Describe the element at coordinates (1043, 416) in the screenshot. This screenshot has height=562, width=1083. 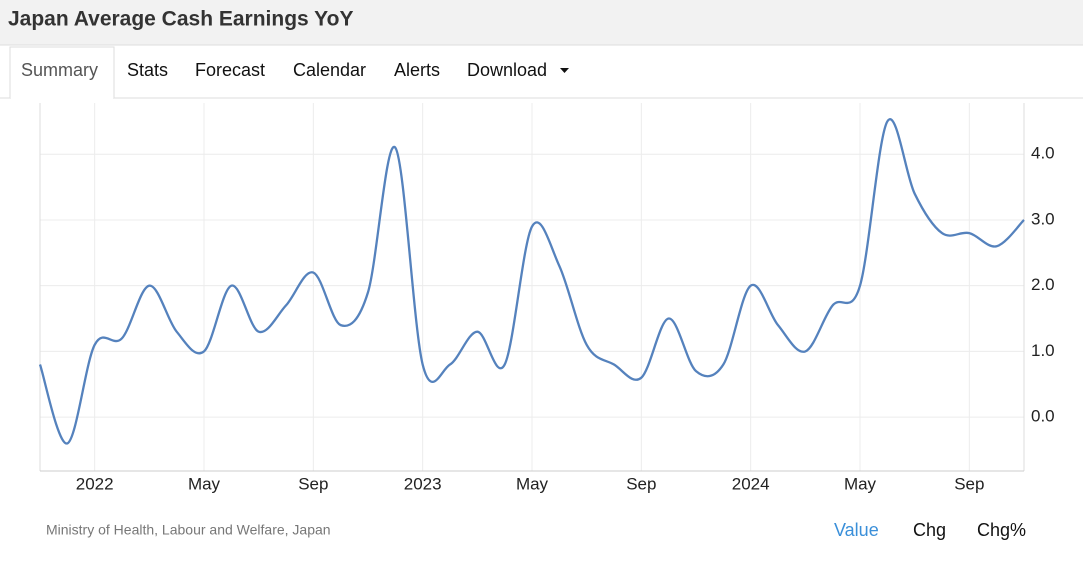
I see `y-tick-label: 0.0` at that location.